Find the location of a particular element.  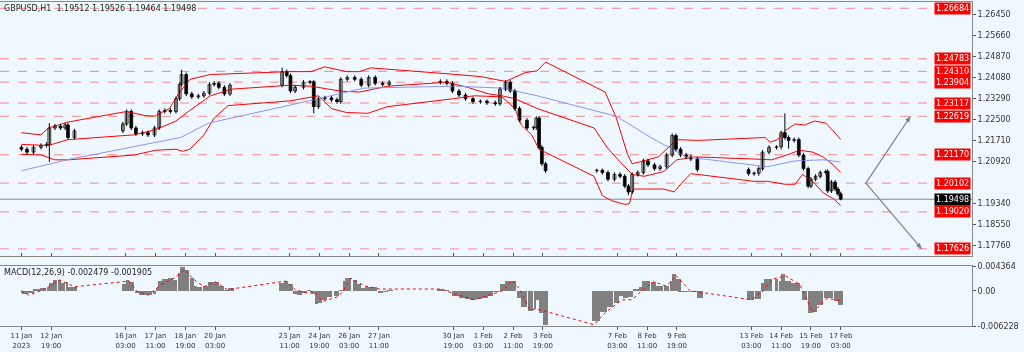

y-tick-label: 0.004364 is located at coordinates (996, 266).